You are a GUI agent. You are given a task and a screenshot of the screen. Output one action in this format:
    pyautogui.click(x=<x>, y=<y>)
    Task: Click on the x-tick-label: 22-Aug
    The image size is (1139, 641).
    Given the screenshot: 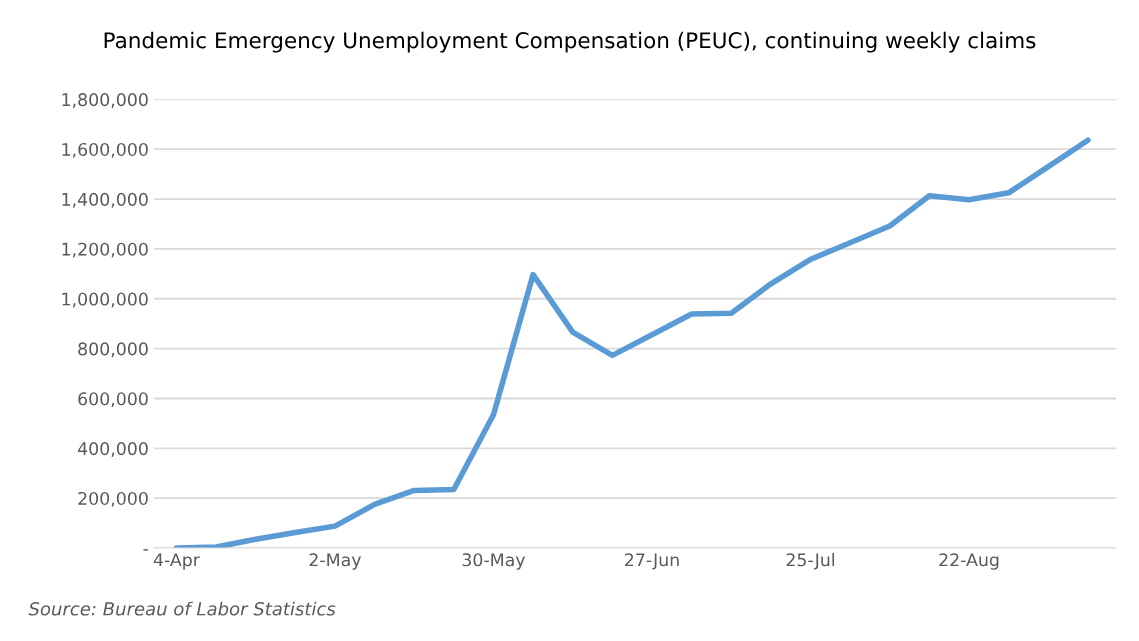 What is the action you would take?
    pyautogui.click(x=969, y=561)
    